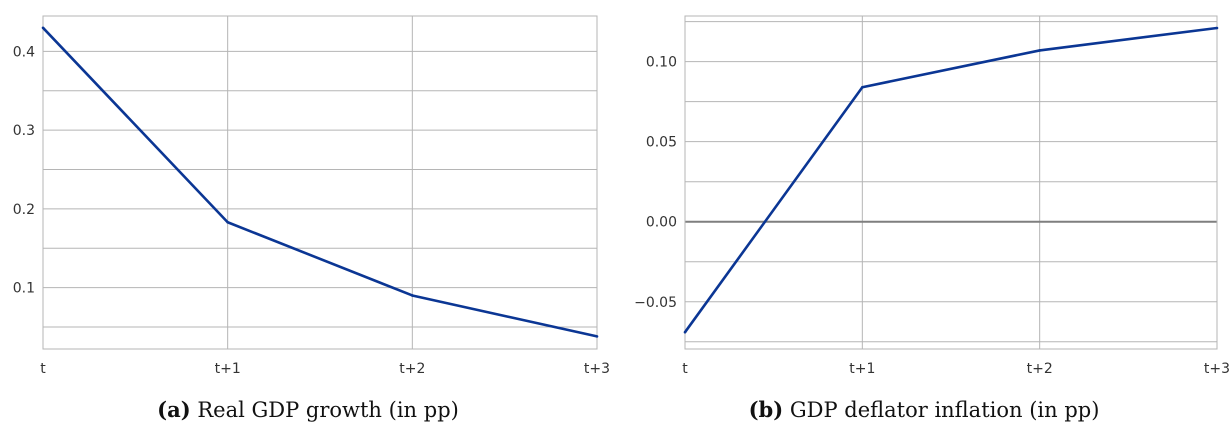 The height and width of the screenshot is (446, 1232). I want to click on y-tick-label: 0.10, so click(661, 63).